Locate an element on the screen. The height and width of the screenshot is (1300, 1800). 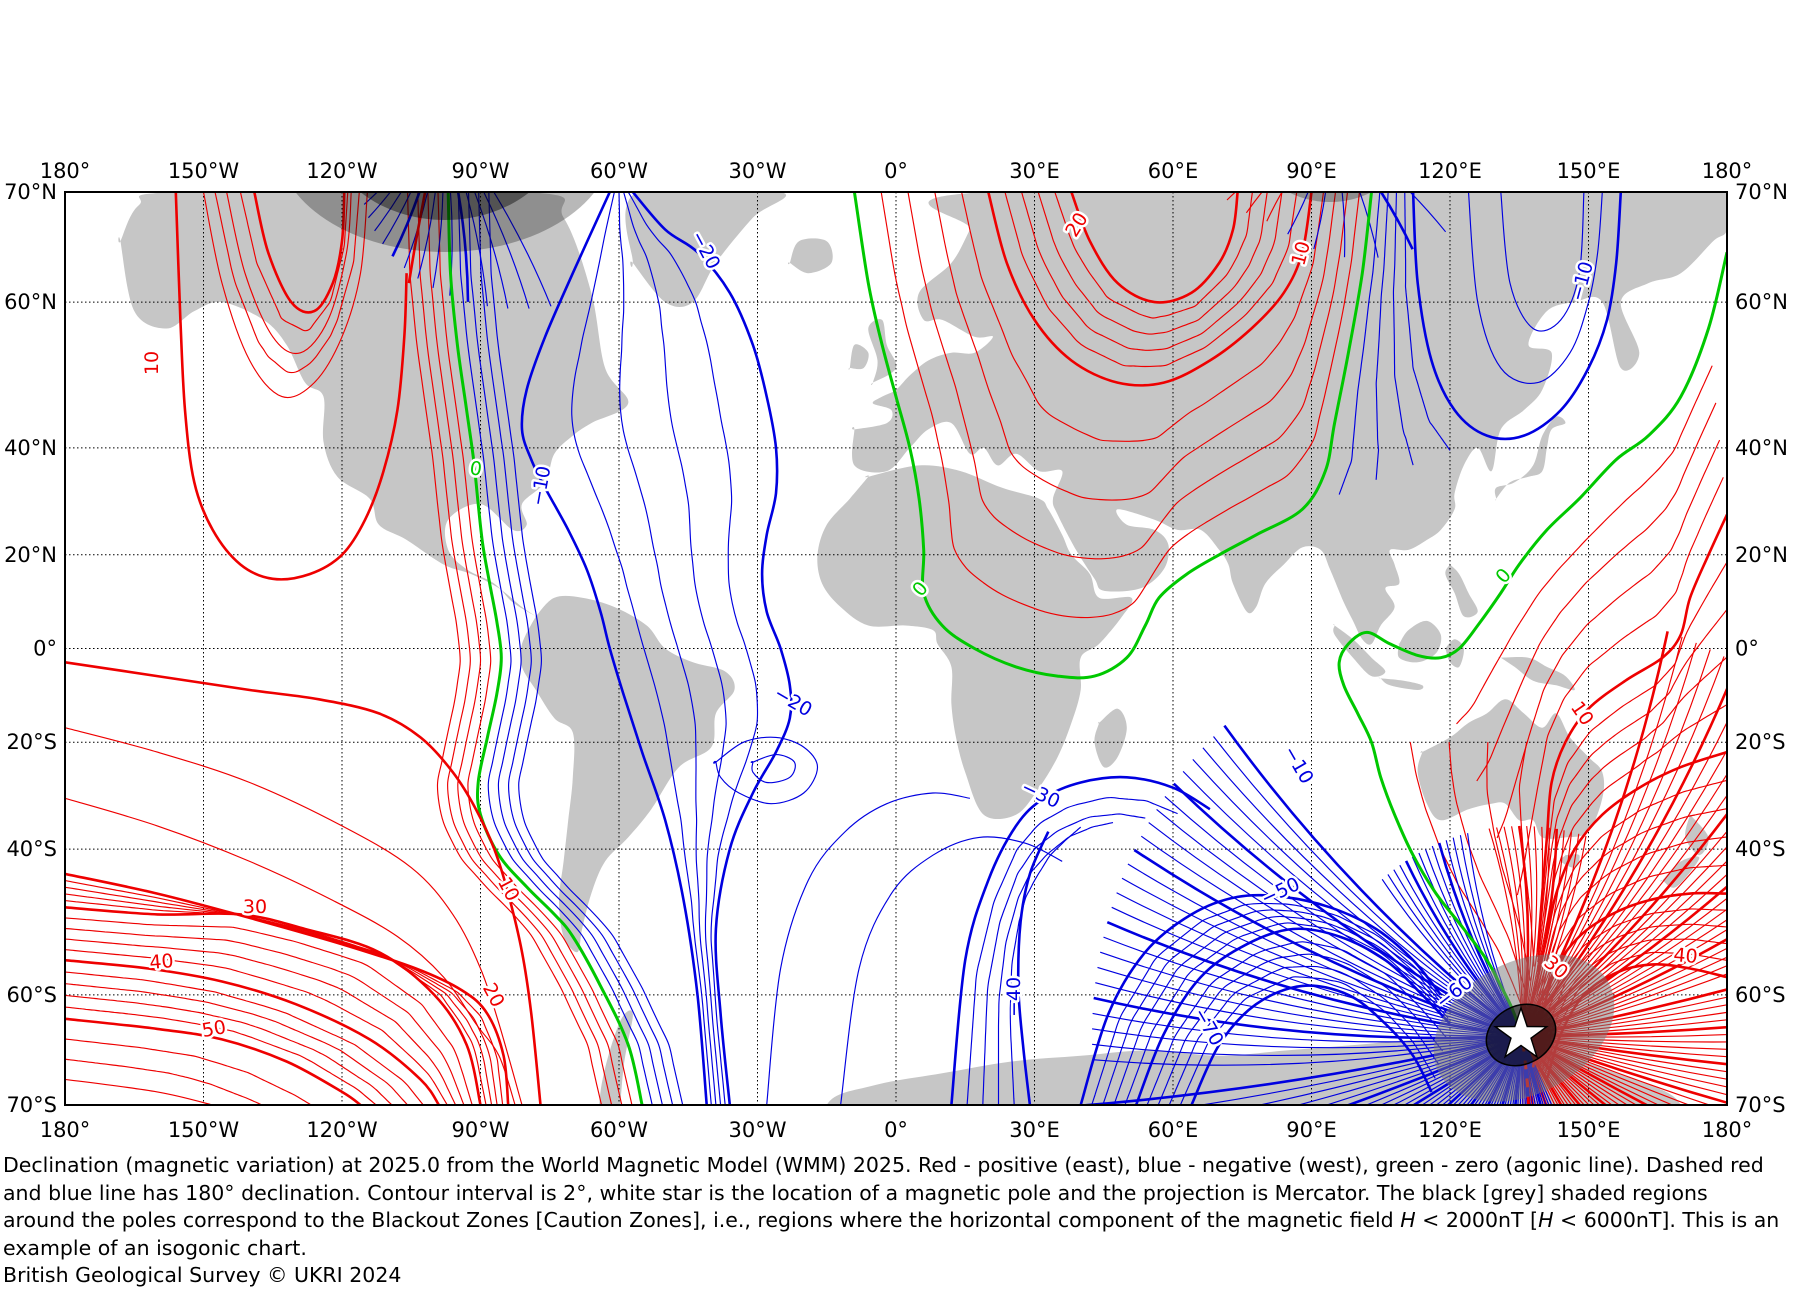
contour-label: −40 is located at coordinates (1014, 997).